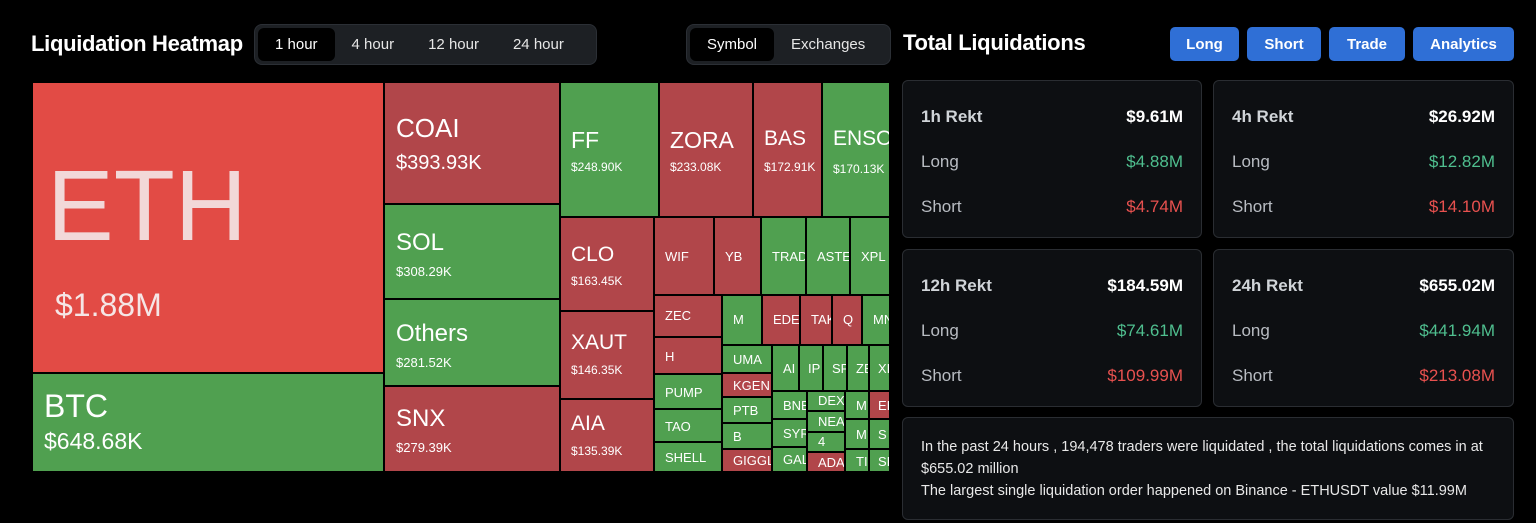  I want to click on tile-aste: ASTE, so click(828, 256).